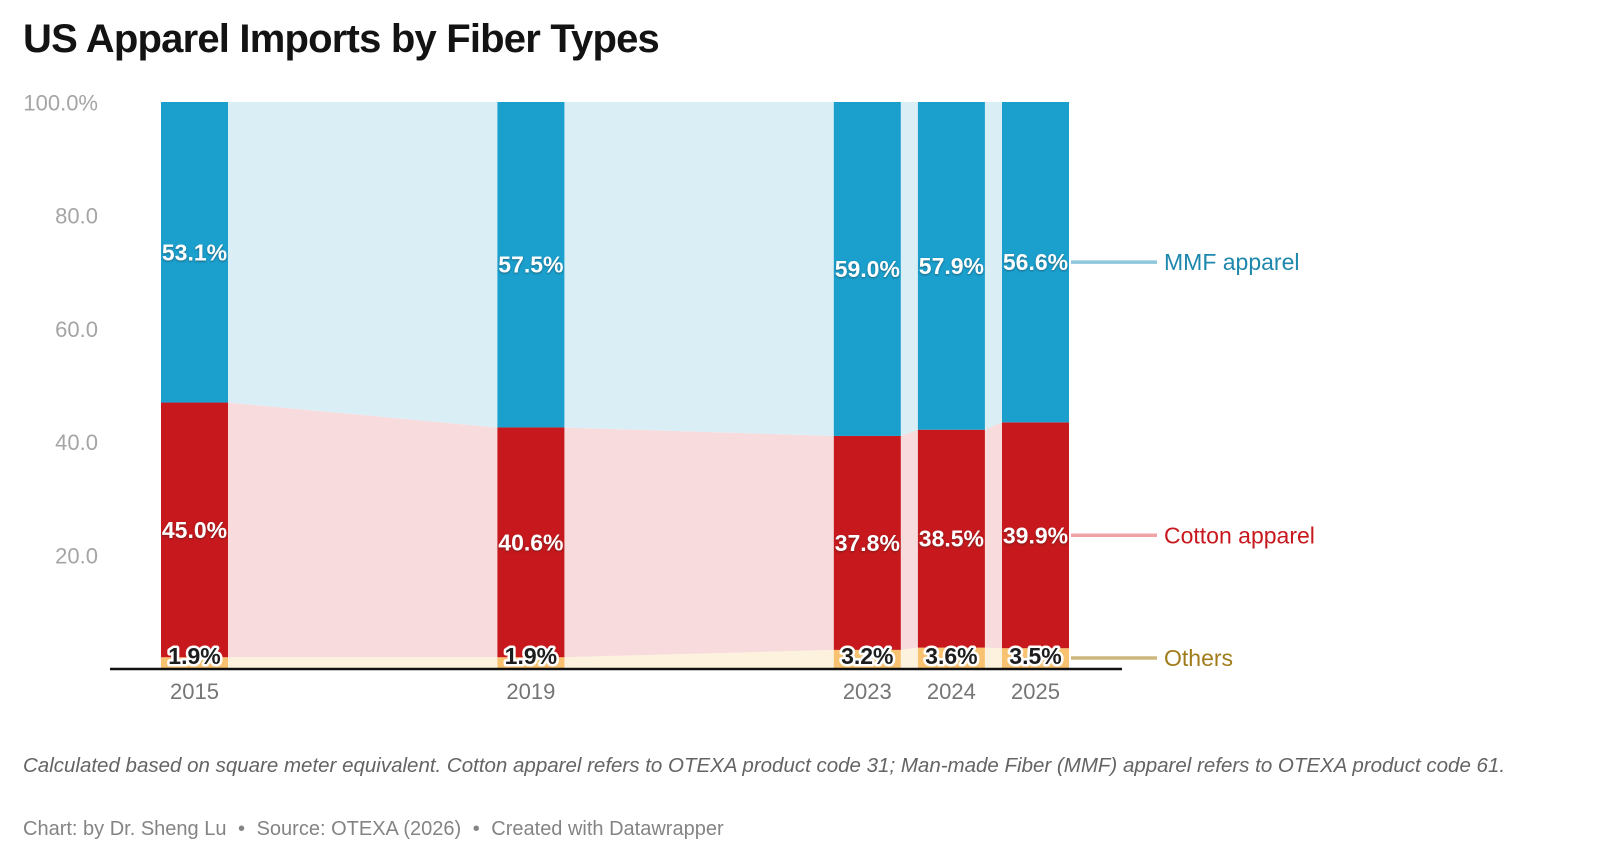 Image resolution: width=1612 pixels, height=866 pixels. I want to click on value-label-cotton-apparel-2025: 39.9%, so click(1035, 535).